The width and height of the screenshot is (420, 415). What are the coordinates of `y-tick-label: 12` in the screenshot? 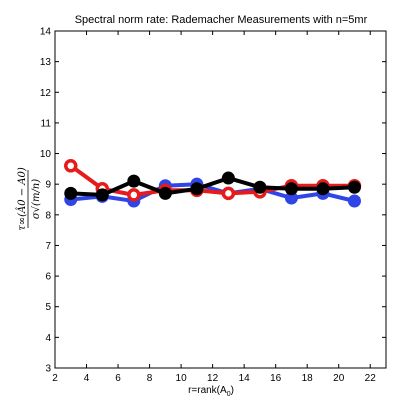 It's located at (46, 93).